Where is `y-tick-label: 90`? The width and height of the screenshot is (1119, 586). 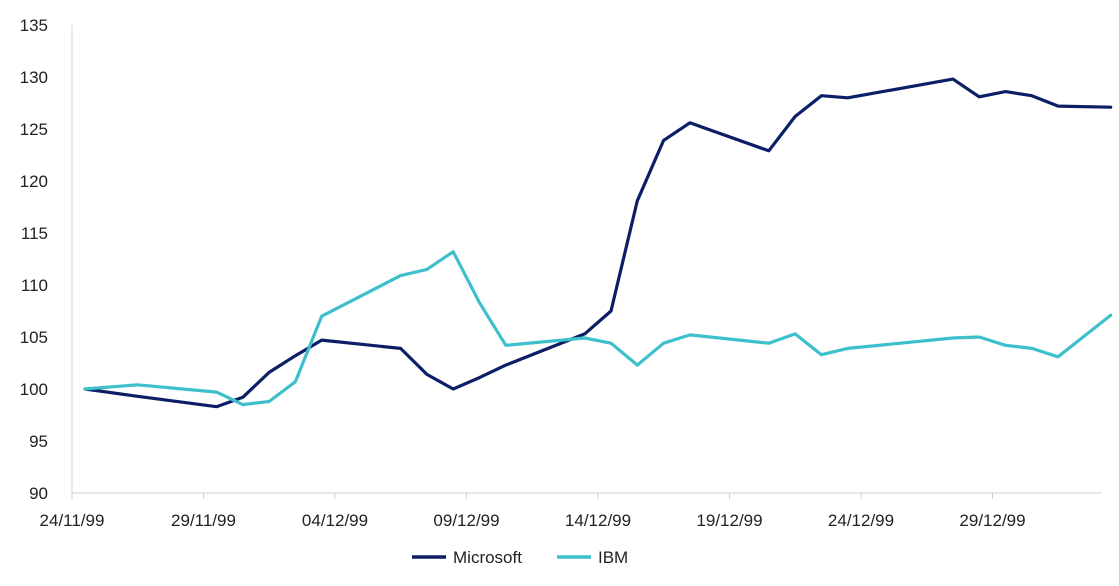
y-tick-label: 90 is located at coordinates (38, 493).